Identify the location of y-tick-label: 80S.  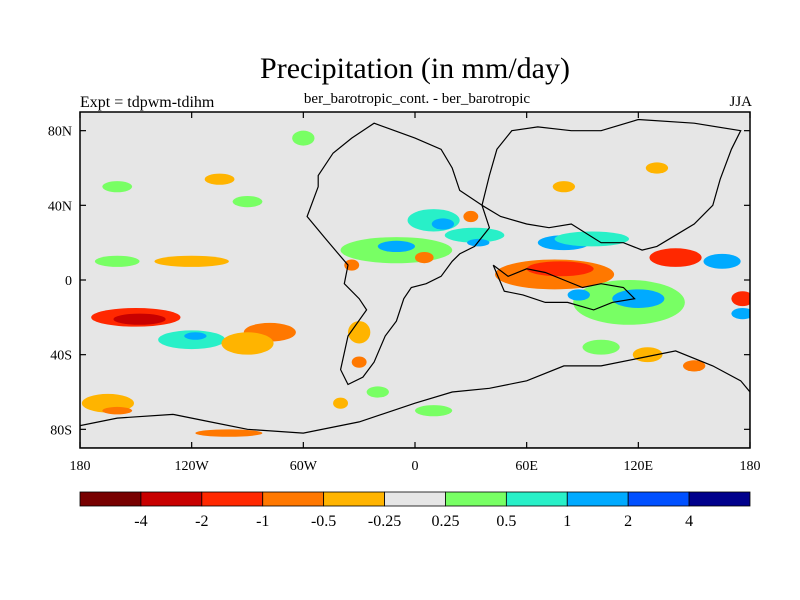
(61, 430).